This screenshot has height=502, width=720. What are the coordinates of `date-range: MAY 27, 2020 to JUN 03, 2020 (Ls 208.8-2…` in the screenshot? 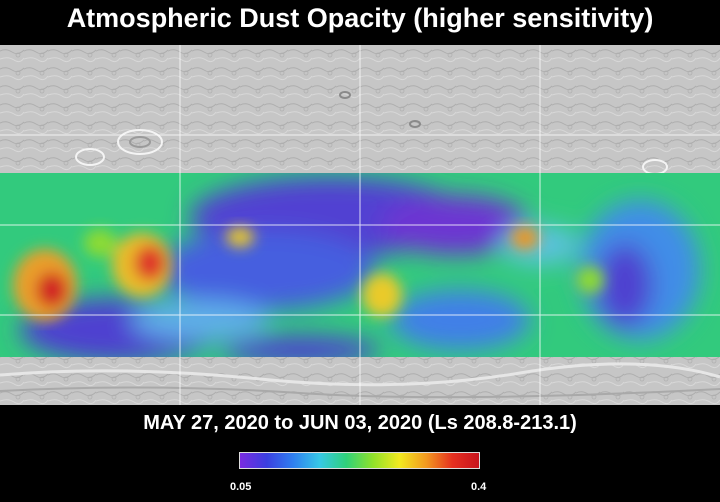 It's located at (360, 423).